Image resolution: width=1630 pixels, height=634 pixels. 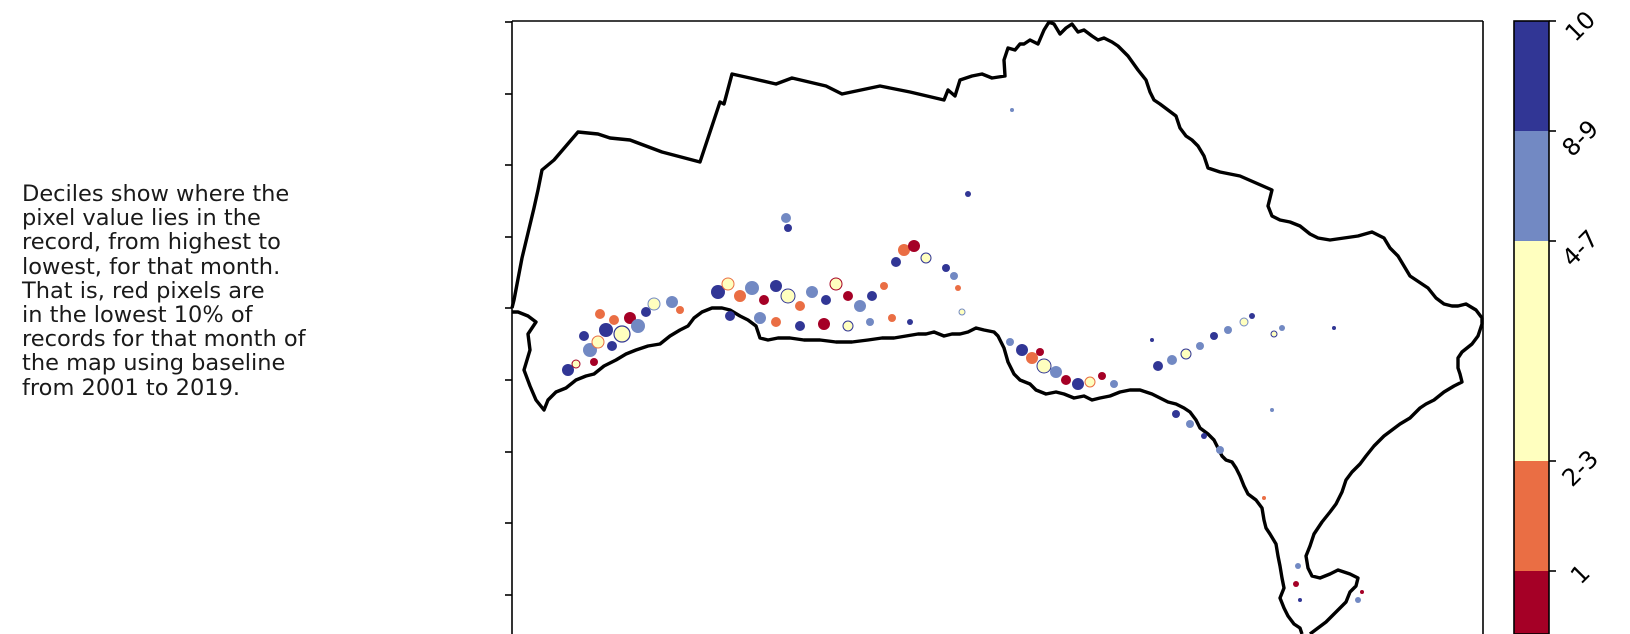 I want to click on caption-line: That is, red pixels are, so click(x=143, y=290).